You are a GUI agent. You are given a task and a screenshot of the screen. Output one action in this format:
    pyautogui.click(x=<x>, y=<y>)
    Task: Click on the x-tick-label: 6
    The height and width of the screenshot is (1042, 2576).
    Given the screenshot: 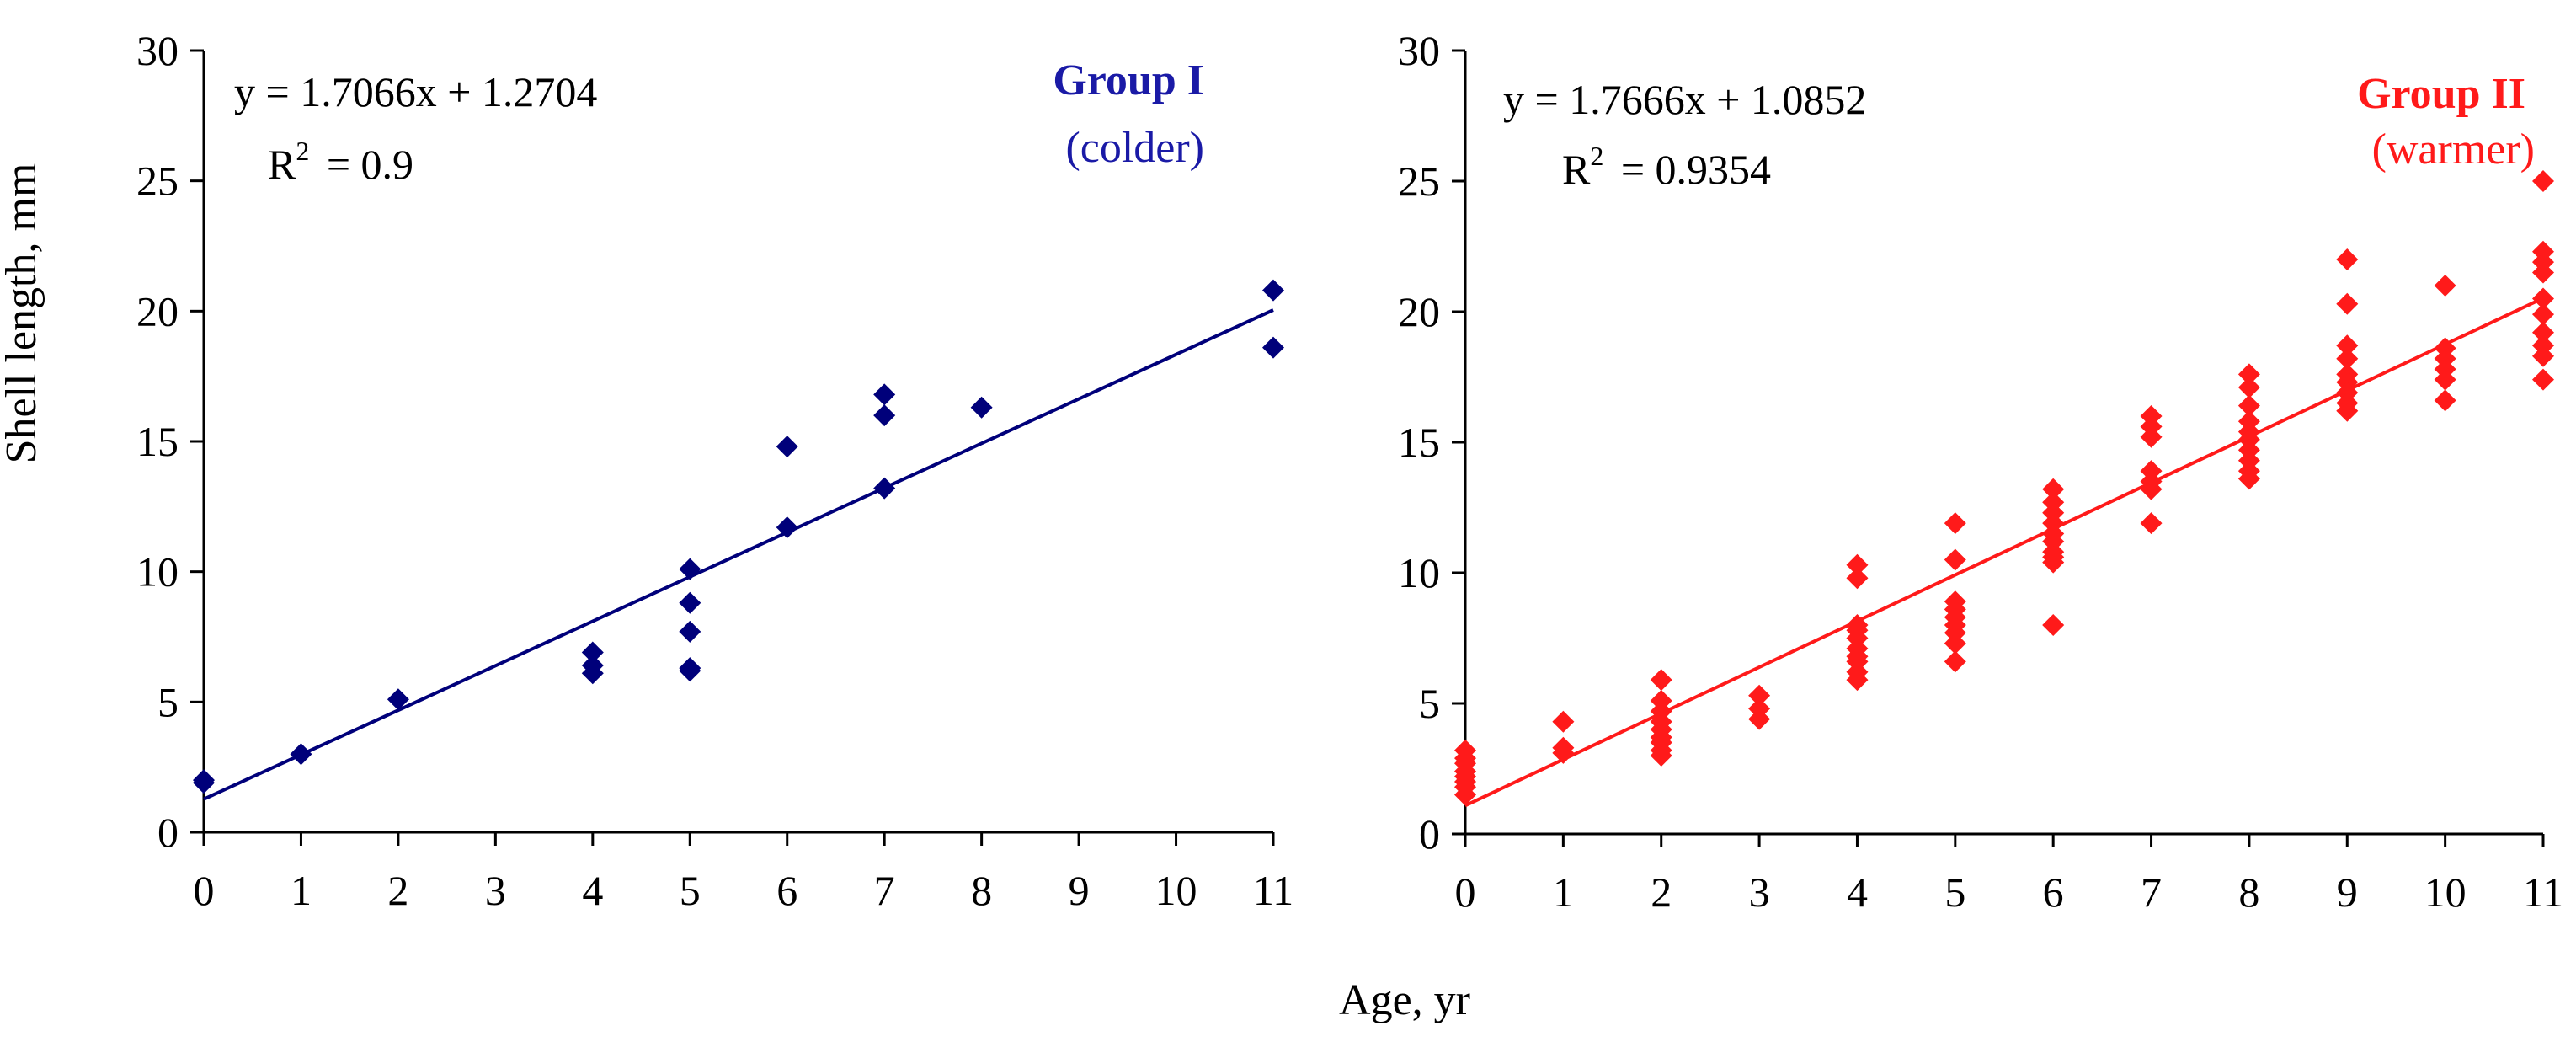 What is the action you would take?
    pyautogui.click(x=2053, y=892)
    